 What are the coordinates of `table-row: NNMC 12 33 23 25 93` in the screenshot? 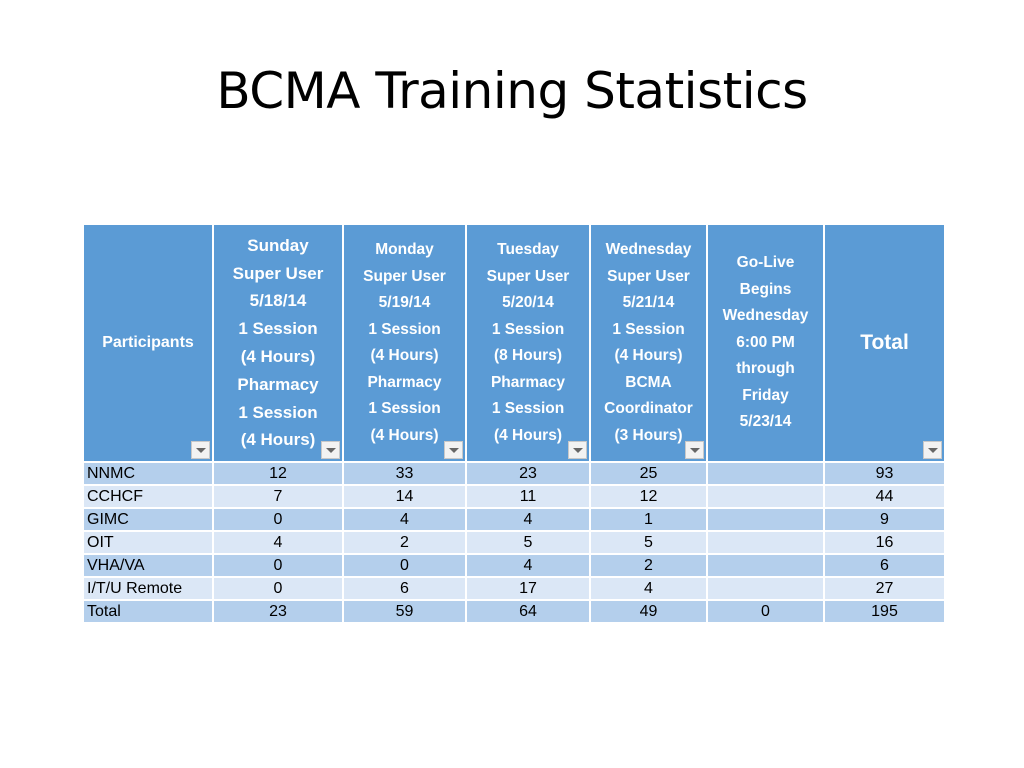 It's located at (514, 473).